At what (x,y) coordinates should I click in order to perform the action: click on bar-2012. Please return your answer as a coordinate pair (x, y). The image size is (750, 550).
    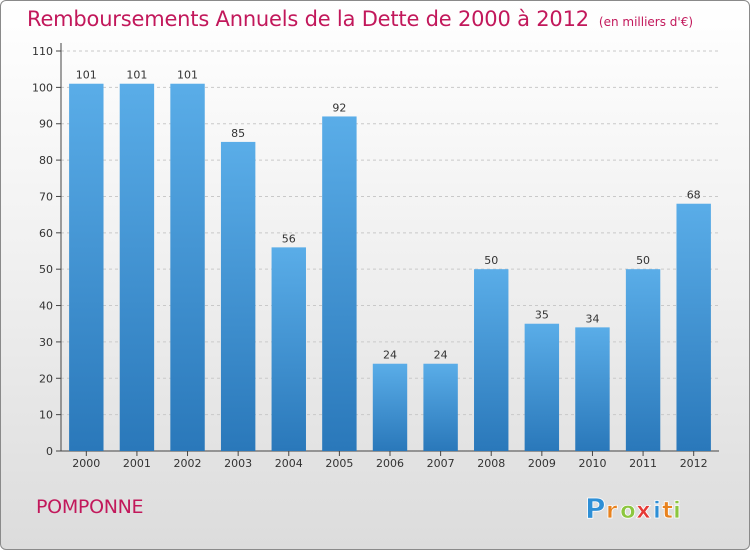
    Looking at the image, I should click on (693, 327).